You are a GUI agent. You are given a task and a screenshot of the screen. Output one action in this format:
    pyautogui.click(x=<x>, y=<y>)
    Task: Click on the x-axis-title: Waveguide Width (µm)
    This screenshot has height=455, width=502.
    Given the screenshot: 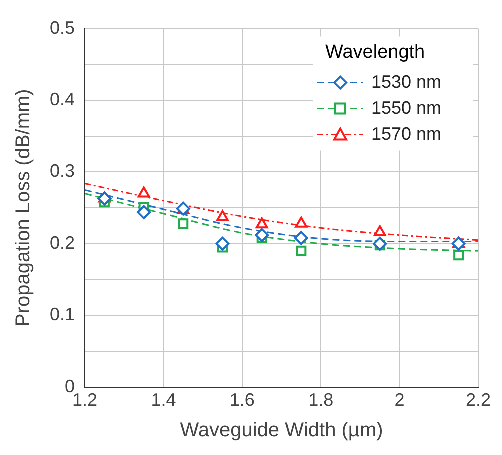 What is the action you would take?
    pyautogui.click(x=282, y=431)
    